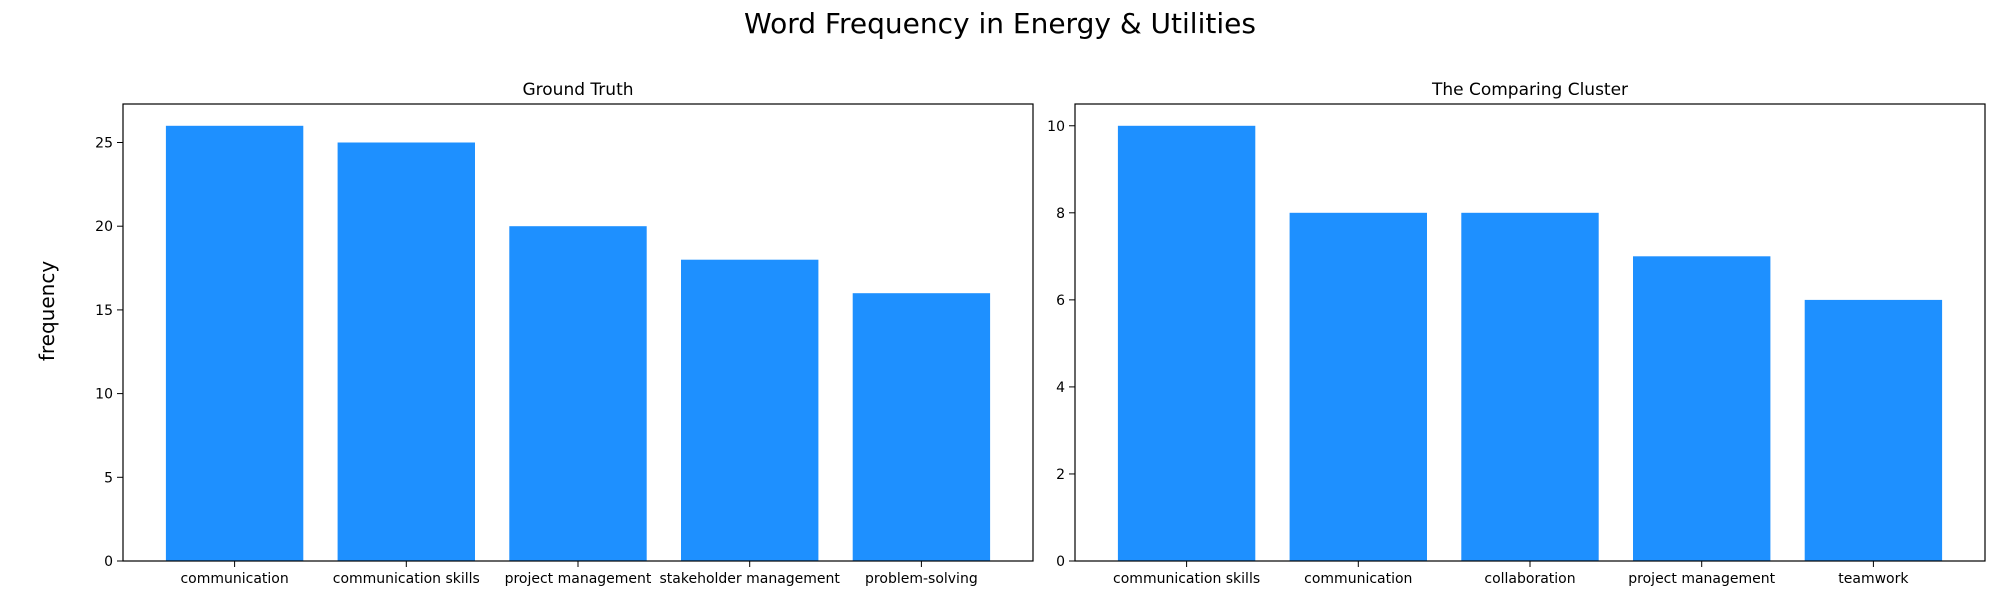 The width and height of the screenshot is (2000, 600). I want to click on y-tick-label: 15, so click(104, 311).